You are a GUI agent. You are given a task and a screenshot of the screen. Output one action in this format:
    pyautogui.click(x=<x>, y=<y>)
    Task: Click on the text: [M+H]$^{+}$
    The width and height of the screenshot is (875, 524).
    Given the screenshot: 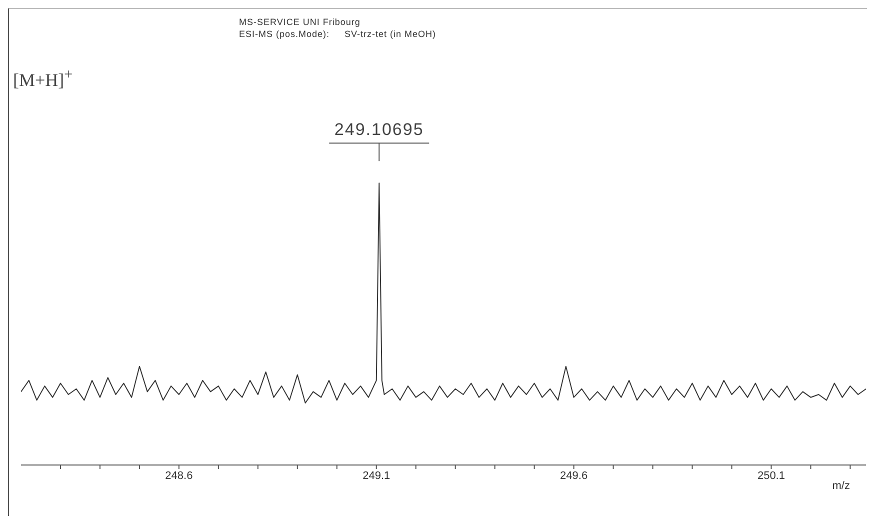 What is the action you would take?
    pyautogui.click(x=43, y=79)
    